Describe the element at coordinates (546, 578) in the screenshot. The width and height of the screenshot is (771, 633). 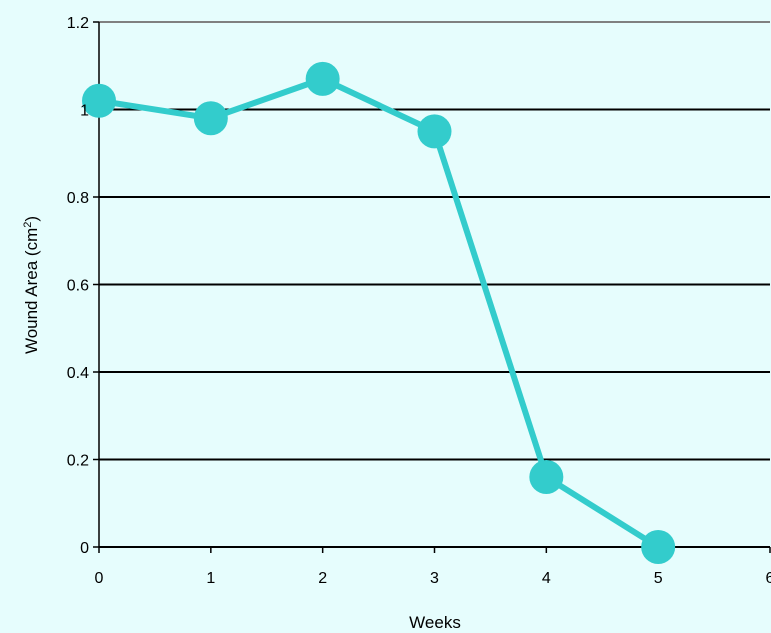
I see `x-tick-label-4: 4` at that location.